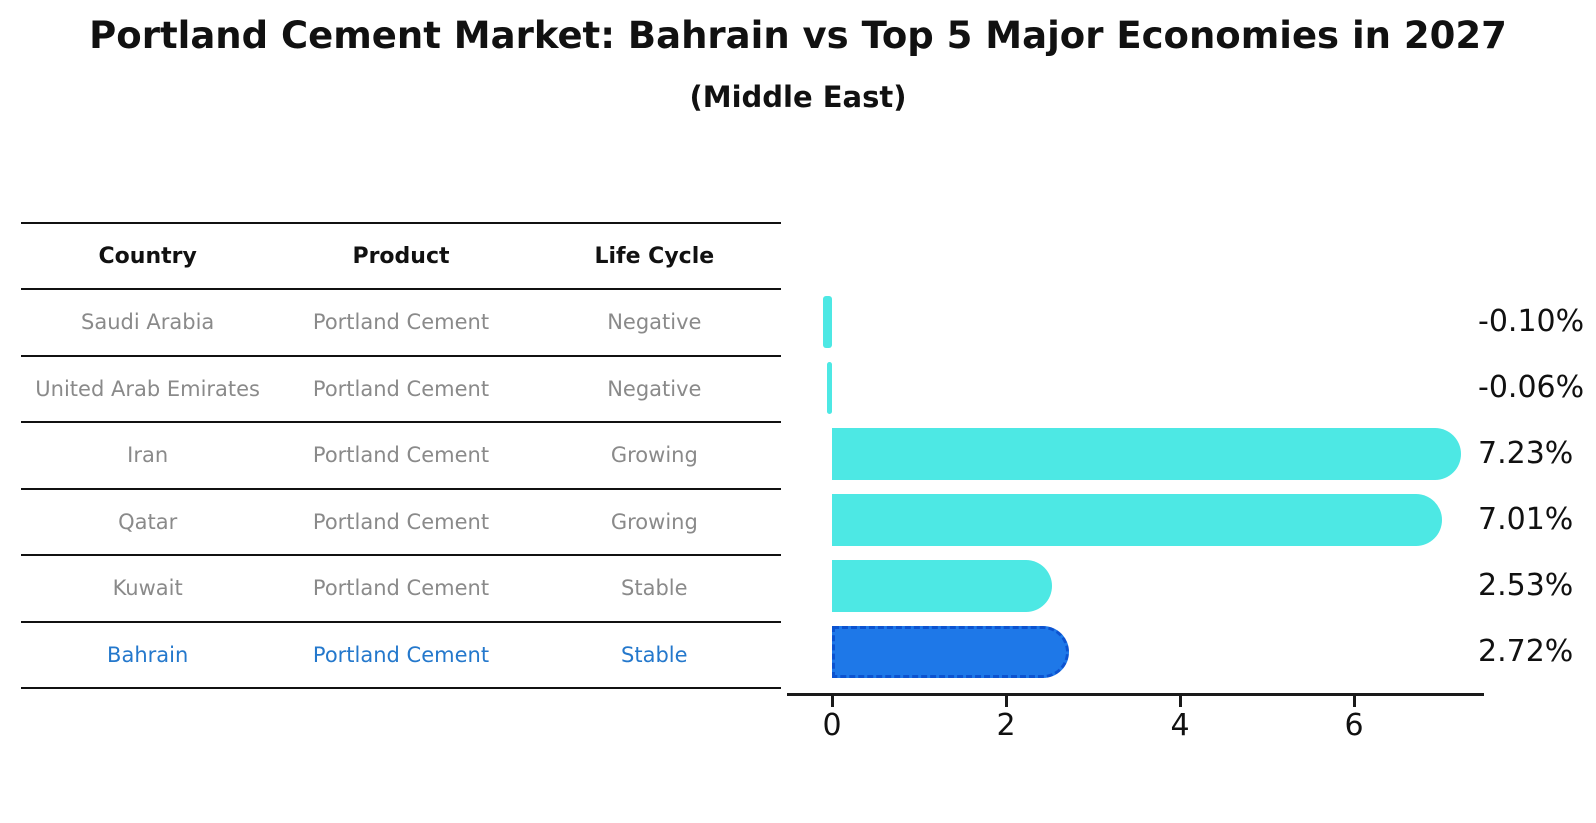 Image resolution: width=1596 pixels, height=823 pixels. I want to click on table-row-qatar: Qatar Portland Cement Growing, so click(401, 523).